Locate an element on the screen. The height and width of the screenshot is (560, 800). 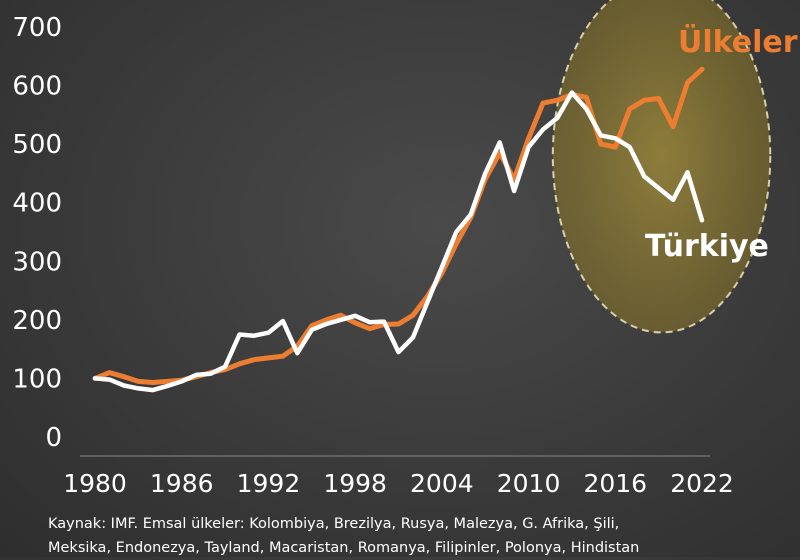
x-tick-label: 1980 is located at coordinates (95, 483).